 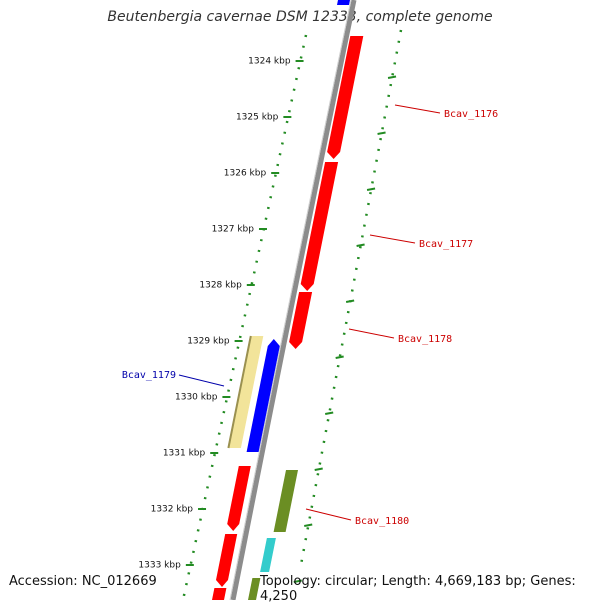 I want to click on feature-tan-edge, so click(x=239, y=392).